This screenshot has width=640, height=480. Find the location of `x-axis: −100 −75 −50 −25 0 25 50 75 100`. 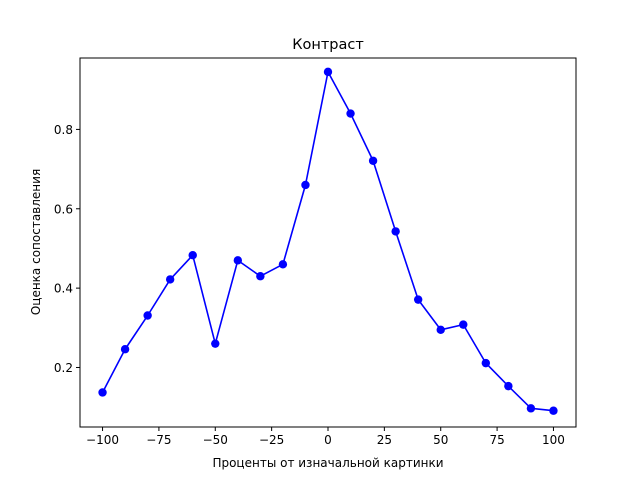

x-axis: −100 −75 −50 −25 0 25 50 75 100 is located at coordinates (325, 437).